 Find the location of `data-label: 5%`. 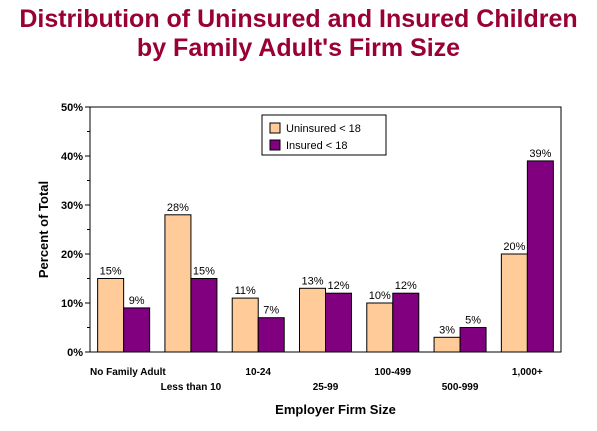

data-label: 5% is located at coordinates (473, 321).